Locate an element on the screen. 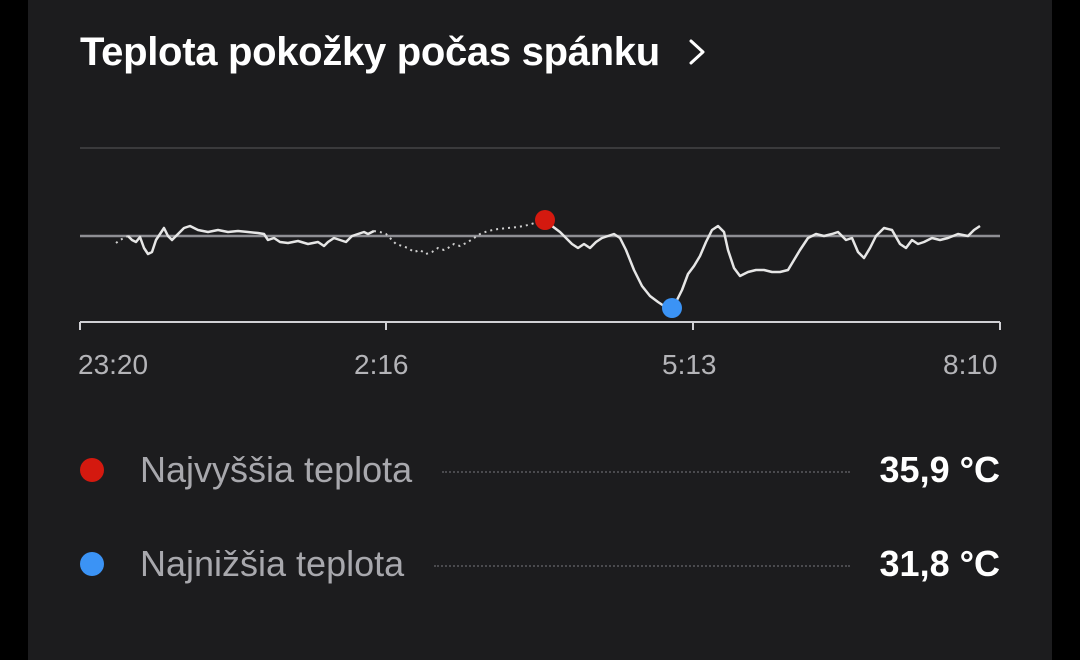 This screenshot has height=660, width=1080. max-temperature-label: Najvyššia teplota is located at coordinates (276, 469).